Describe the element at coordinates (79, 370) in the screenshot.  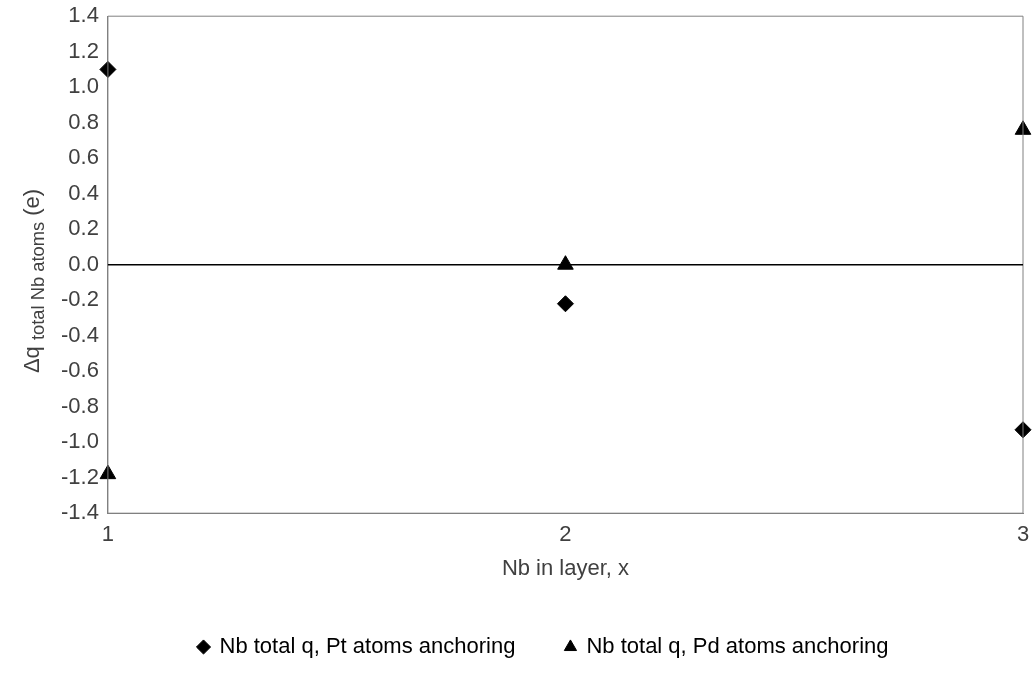
I see `y-tick-label: -0.6` at that location.